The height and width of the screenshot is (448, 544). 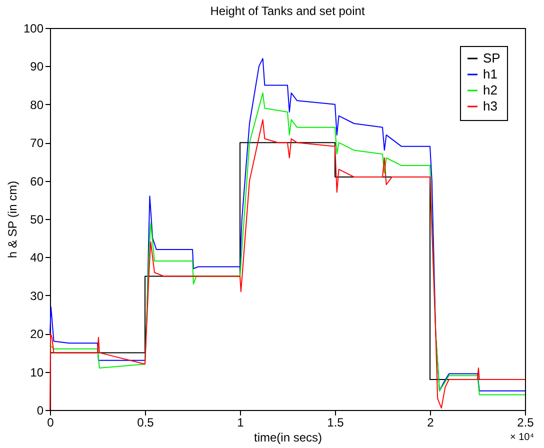 I want to click on chart-title: Height of Tanks and set point, so click(x=288, y=11).